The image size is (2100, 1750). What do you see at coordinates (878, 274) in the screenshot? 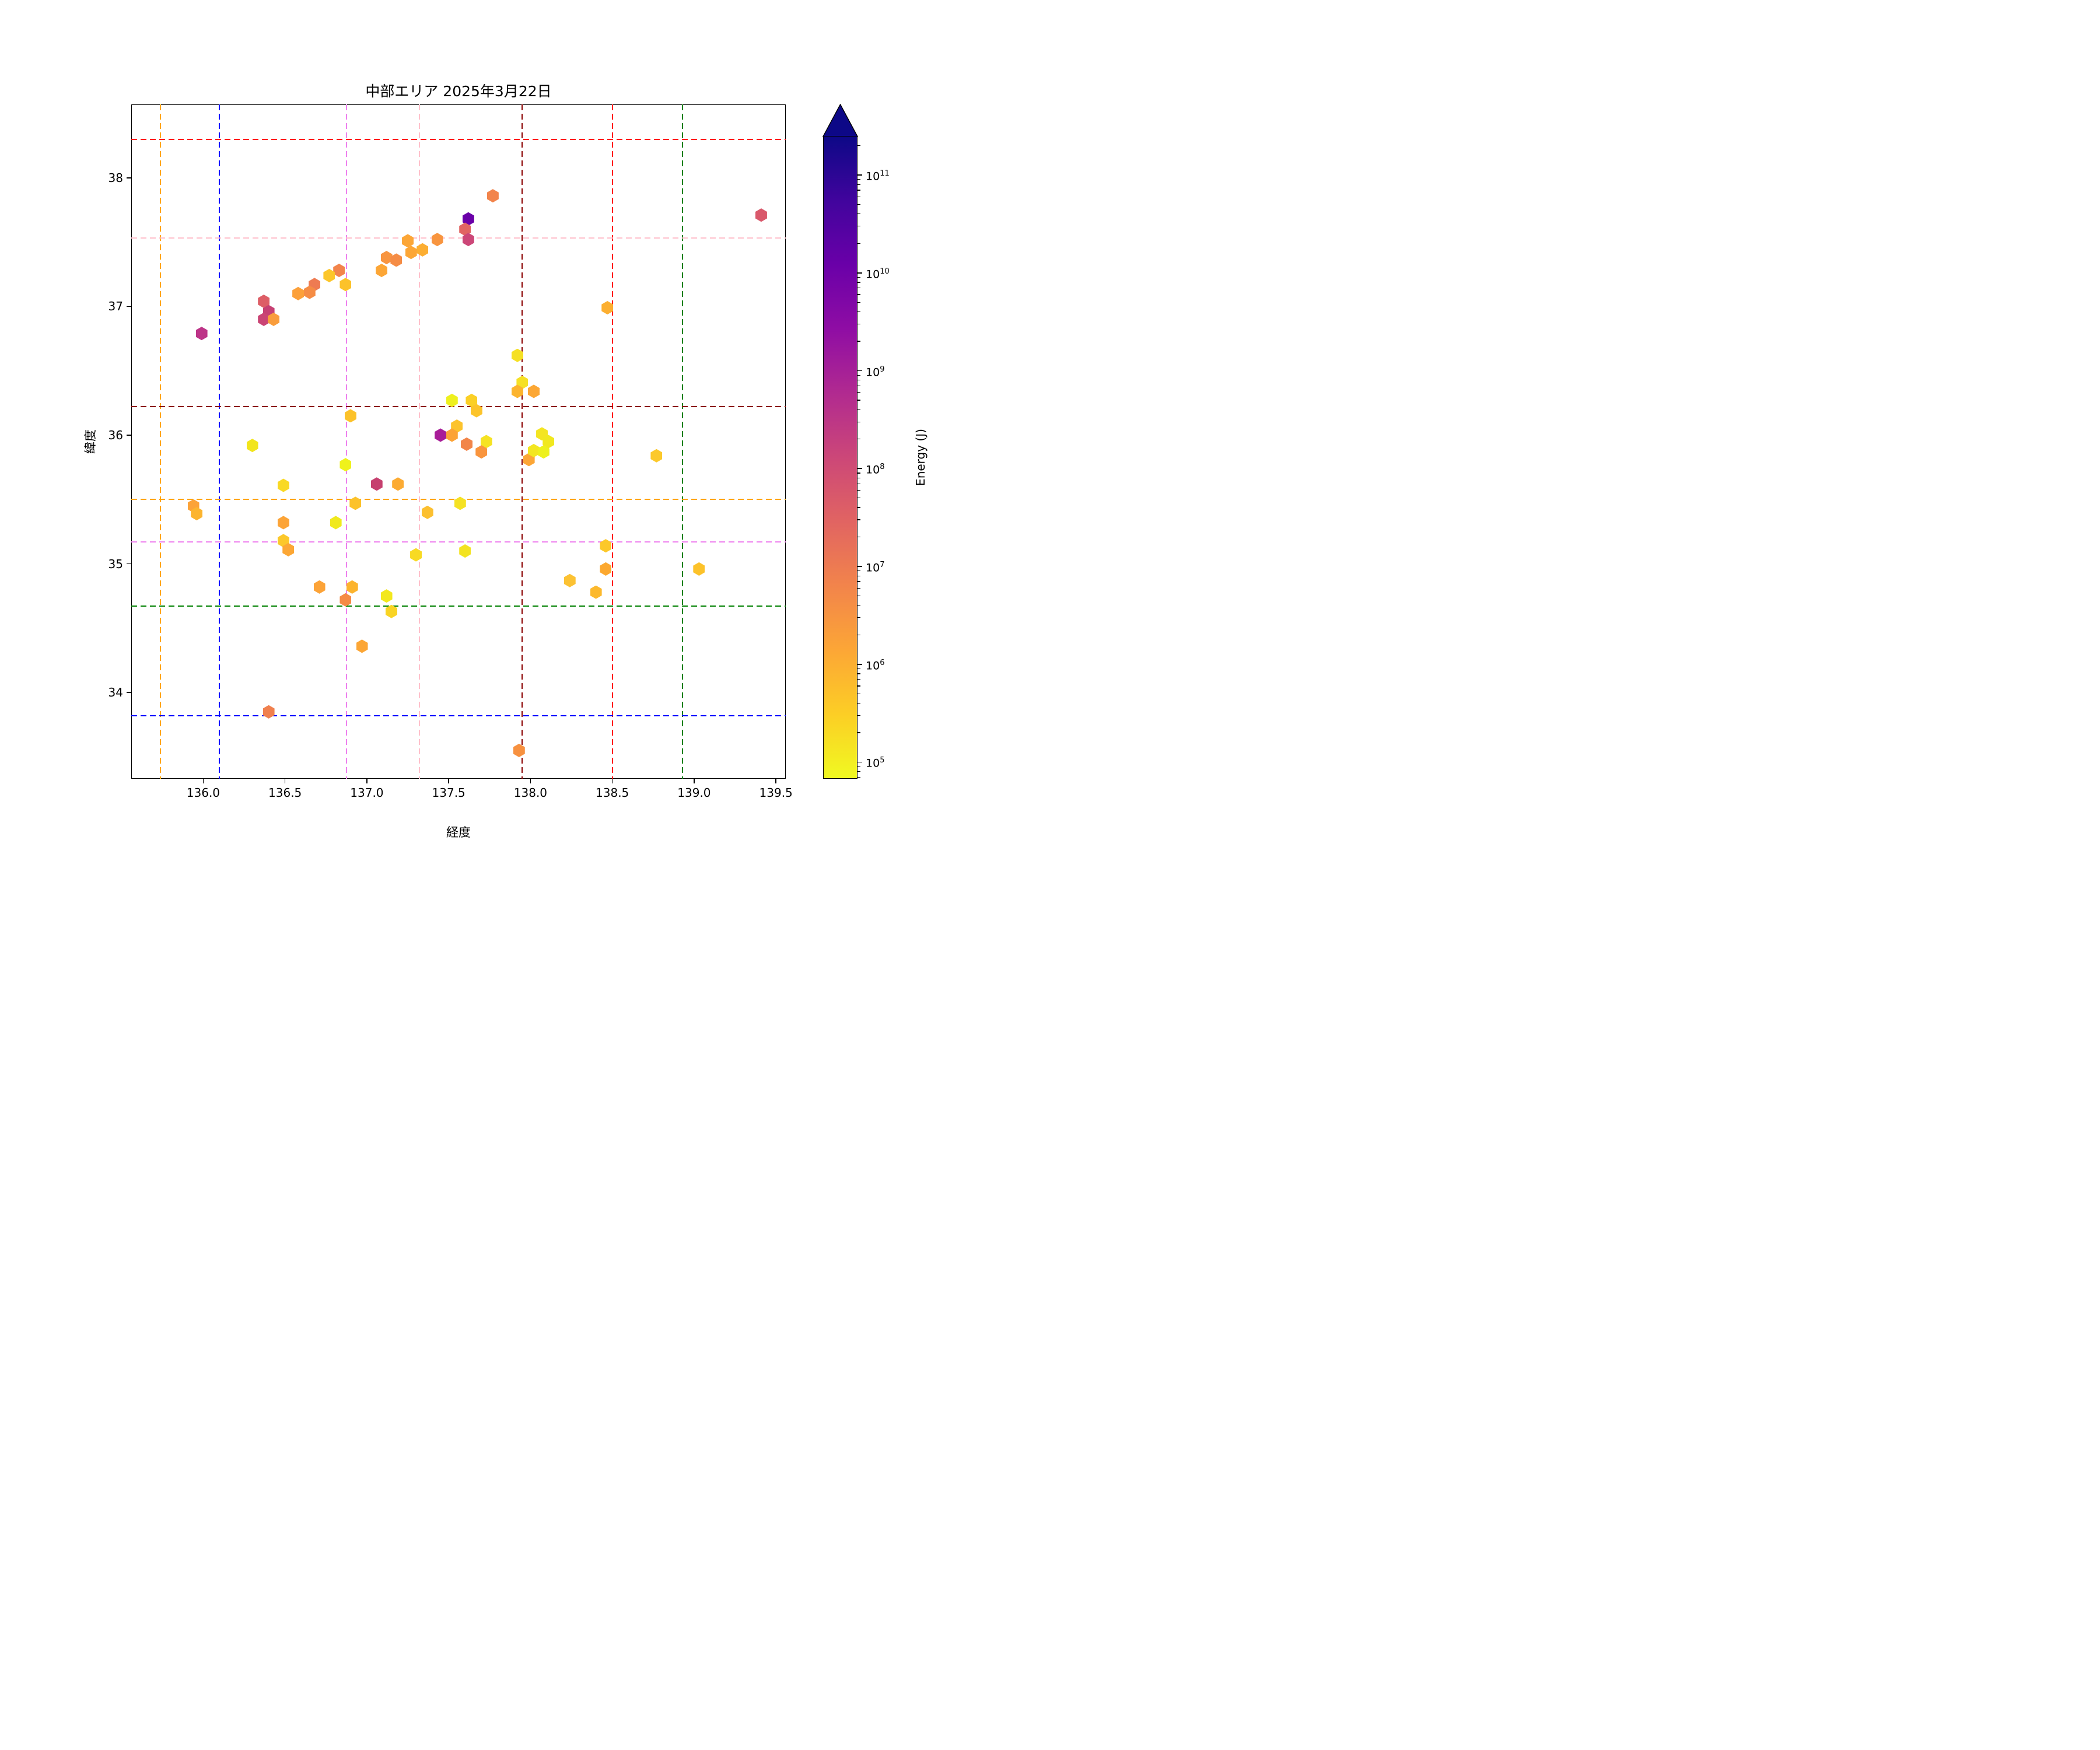
I see `colorbar-tick-label: 10¹⁰` at bounding box center [878, 274].